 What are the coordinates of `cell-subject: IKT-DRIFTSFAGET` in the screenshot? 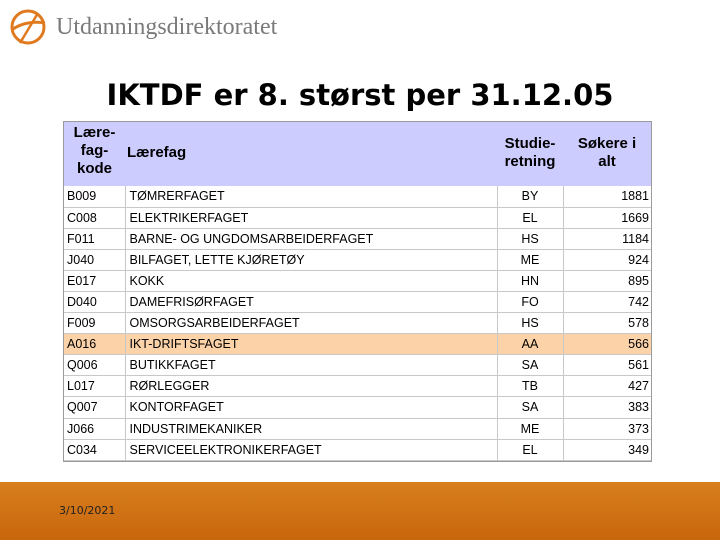 It's located at (311, 344).